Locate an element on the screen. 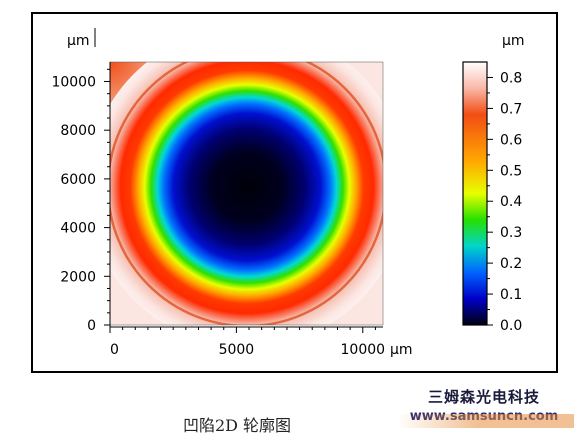 The height and width of the screenshot is (443, 588). x-axis: 0 5000 10000 is located at coordinates (247, 342).